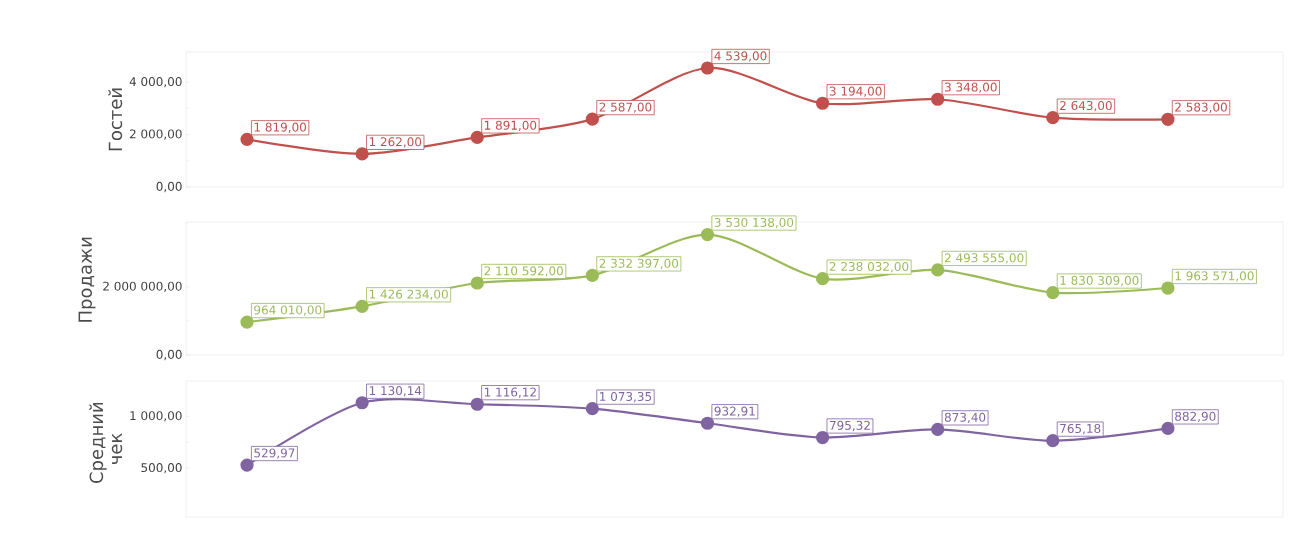  Describe the element at coordinates (1201, 107) in the screenshot. I see `data-label: 2 583,00` at that location.